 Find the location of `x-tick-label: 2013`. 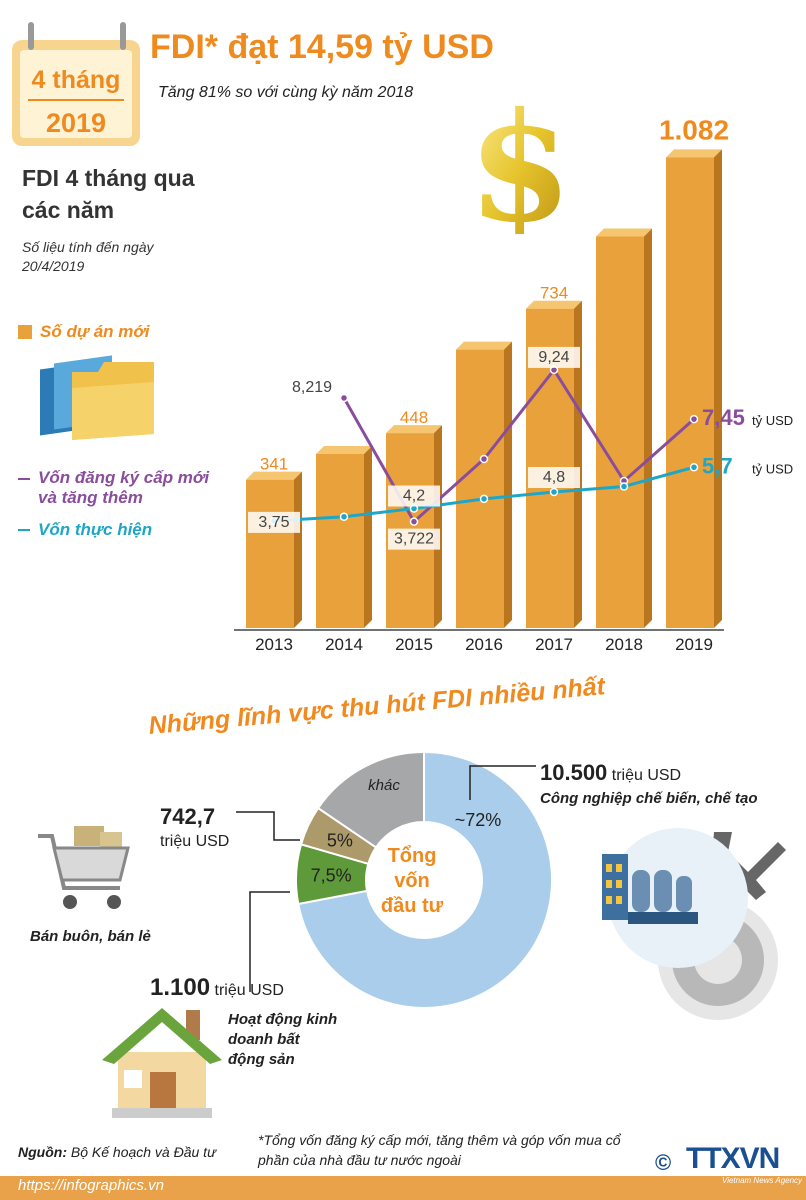

x-tick-label: 2013 is located at coordinates (274, 644).